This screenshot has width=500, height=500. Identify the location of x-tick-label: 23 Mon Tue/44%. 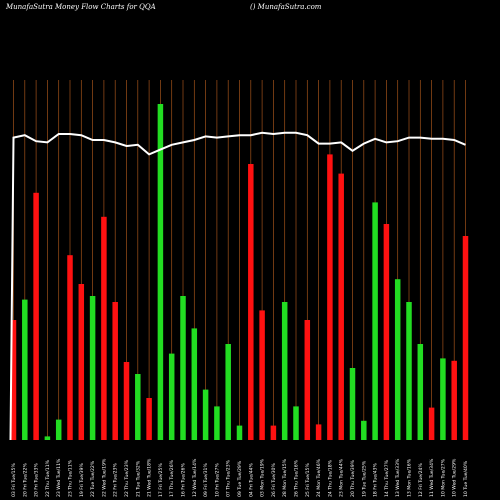
(342, 477).